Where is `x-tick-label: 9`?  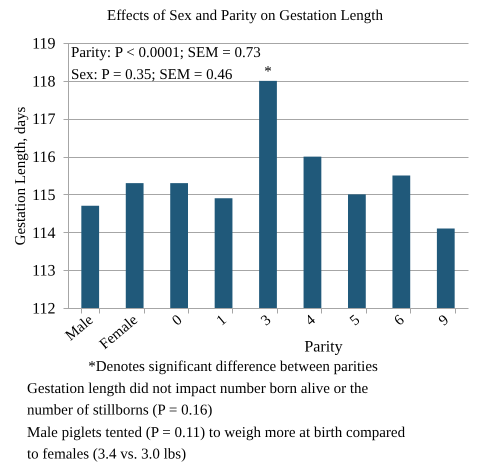 x-tick-label: 9 is located at coordinates (444, 321).